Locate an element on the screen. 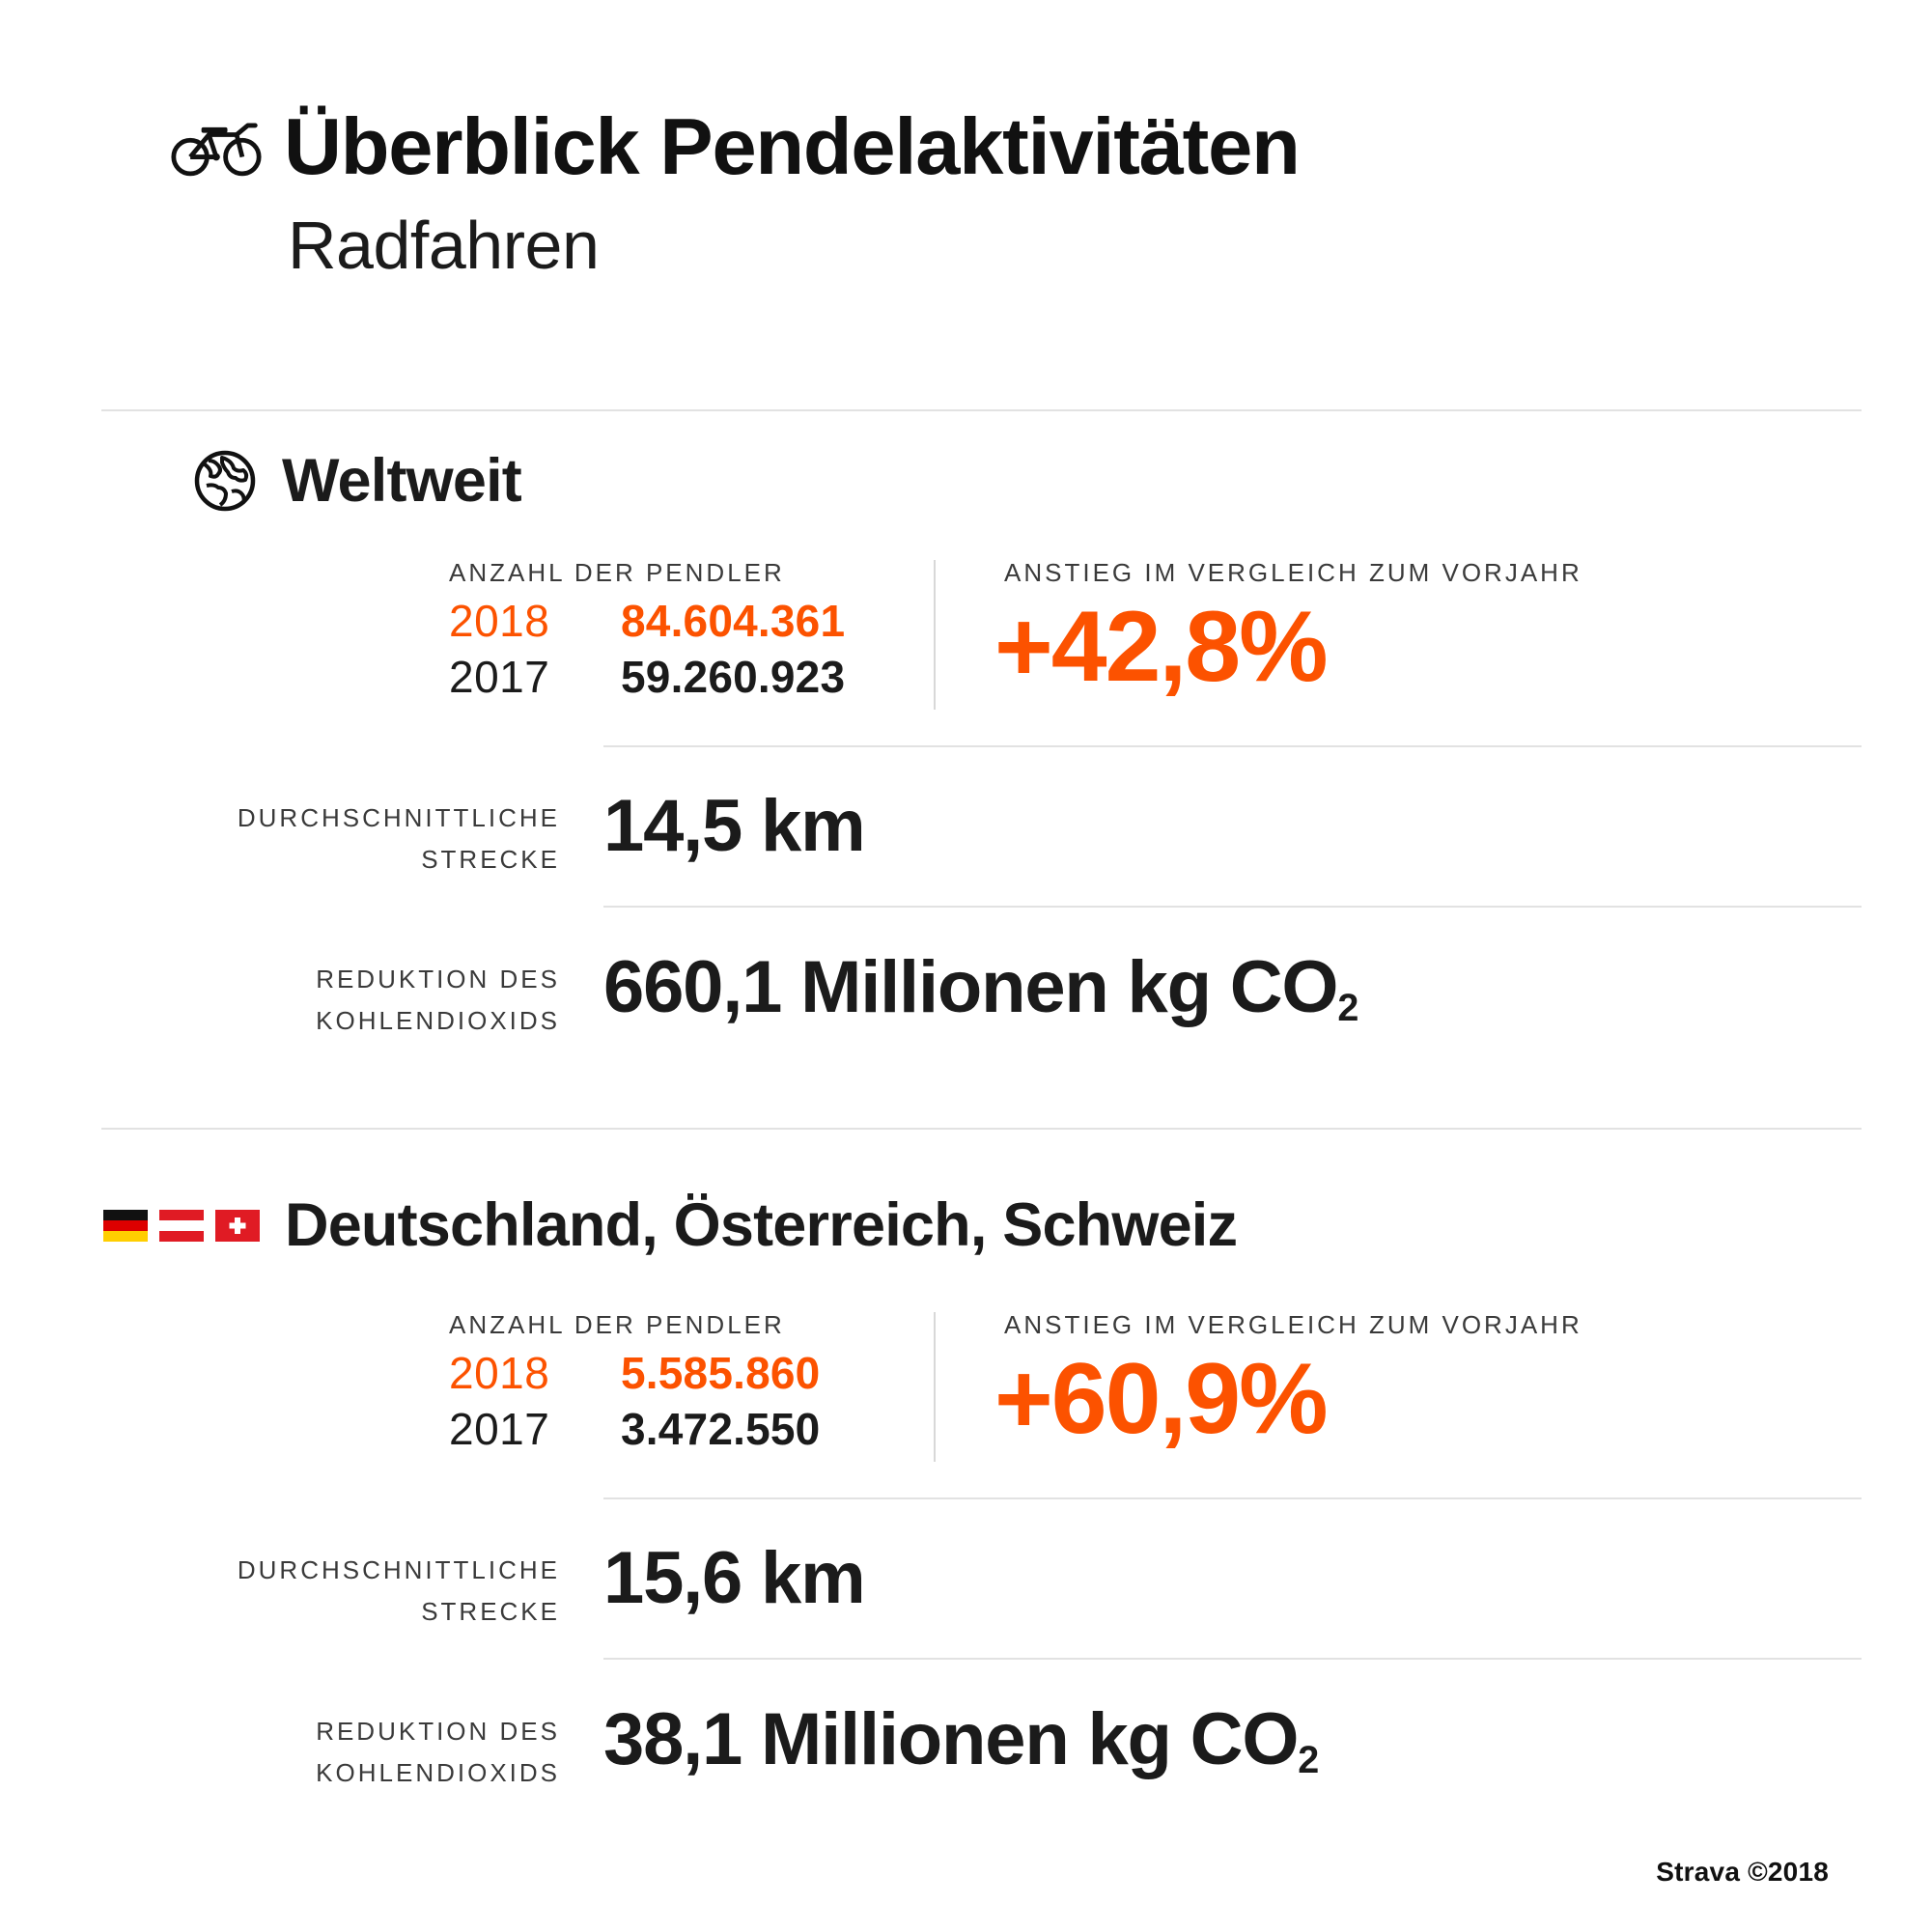 This screenshot has width=1932, height=1931. strava-credit: Strava ©2018 is located at coordinates (1743, 1872).